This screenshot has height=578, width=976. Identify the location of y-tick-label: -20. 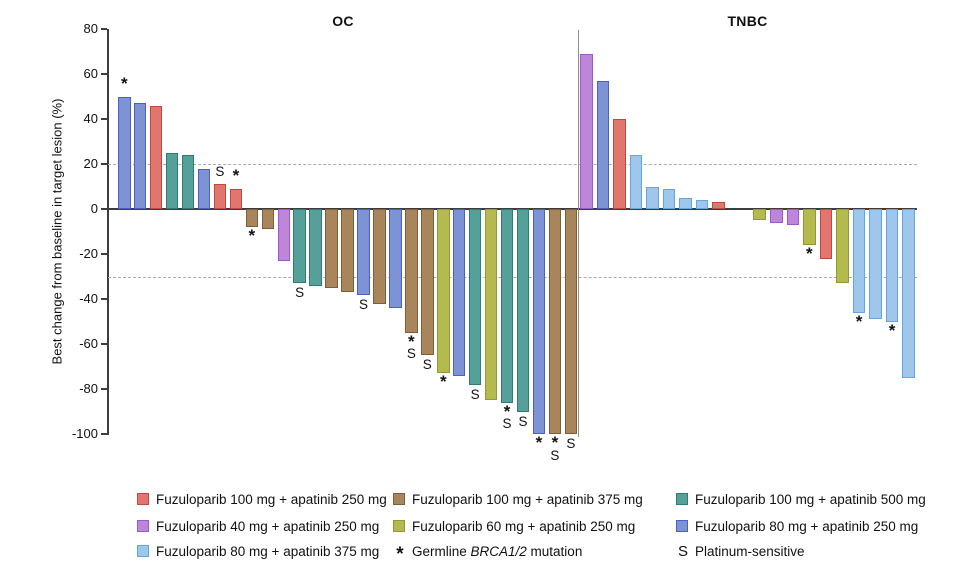
(88, 253).